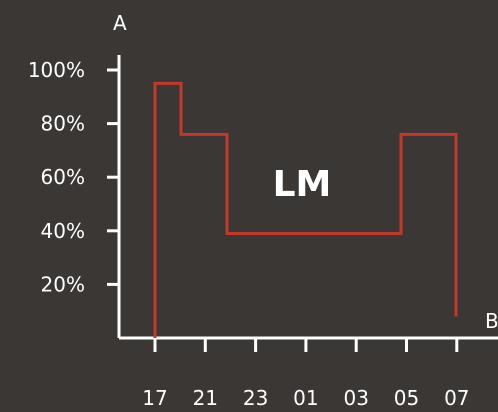  What do you see at coordinates (456, 398) in the screenshot?
I see `x-tick-label: 07` at bounding box center [456, 398].